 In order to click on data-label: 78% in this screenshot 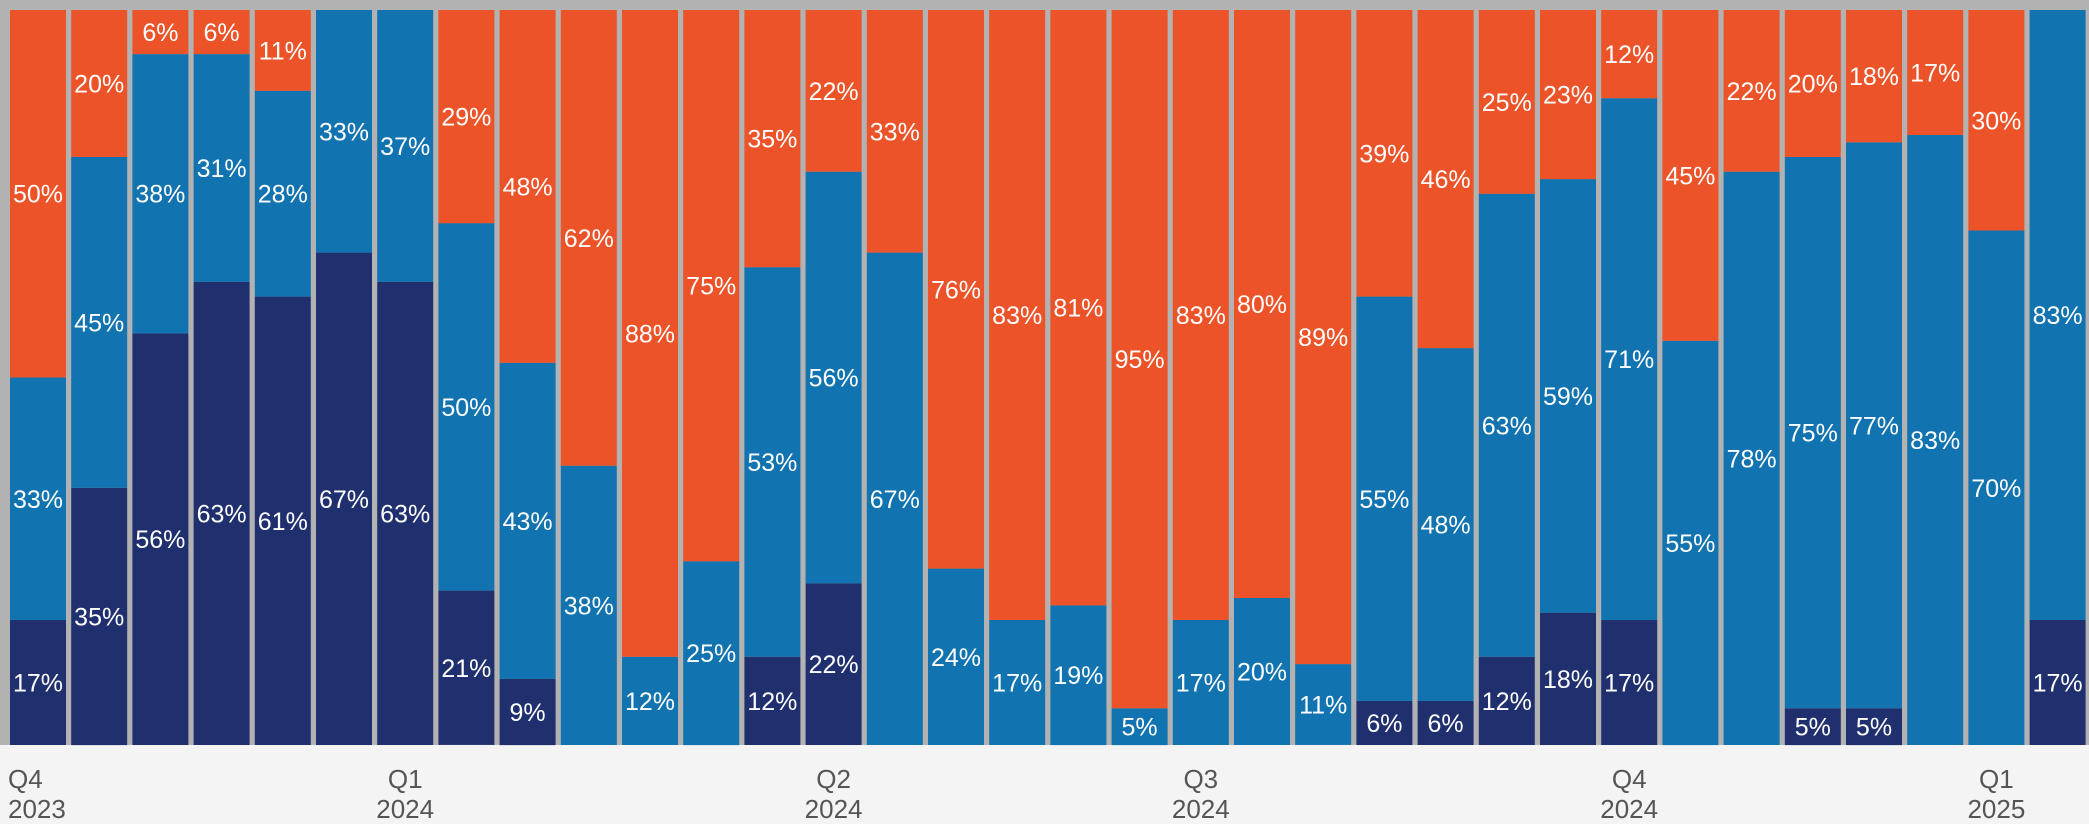, I will do `click(1752, 459)`.